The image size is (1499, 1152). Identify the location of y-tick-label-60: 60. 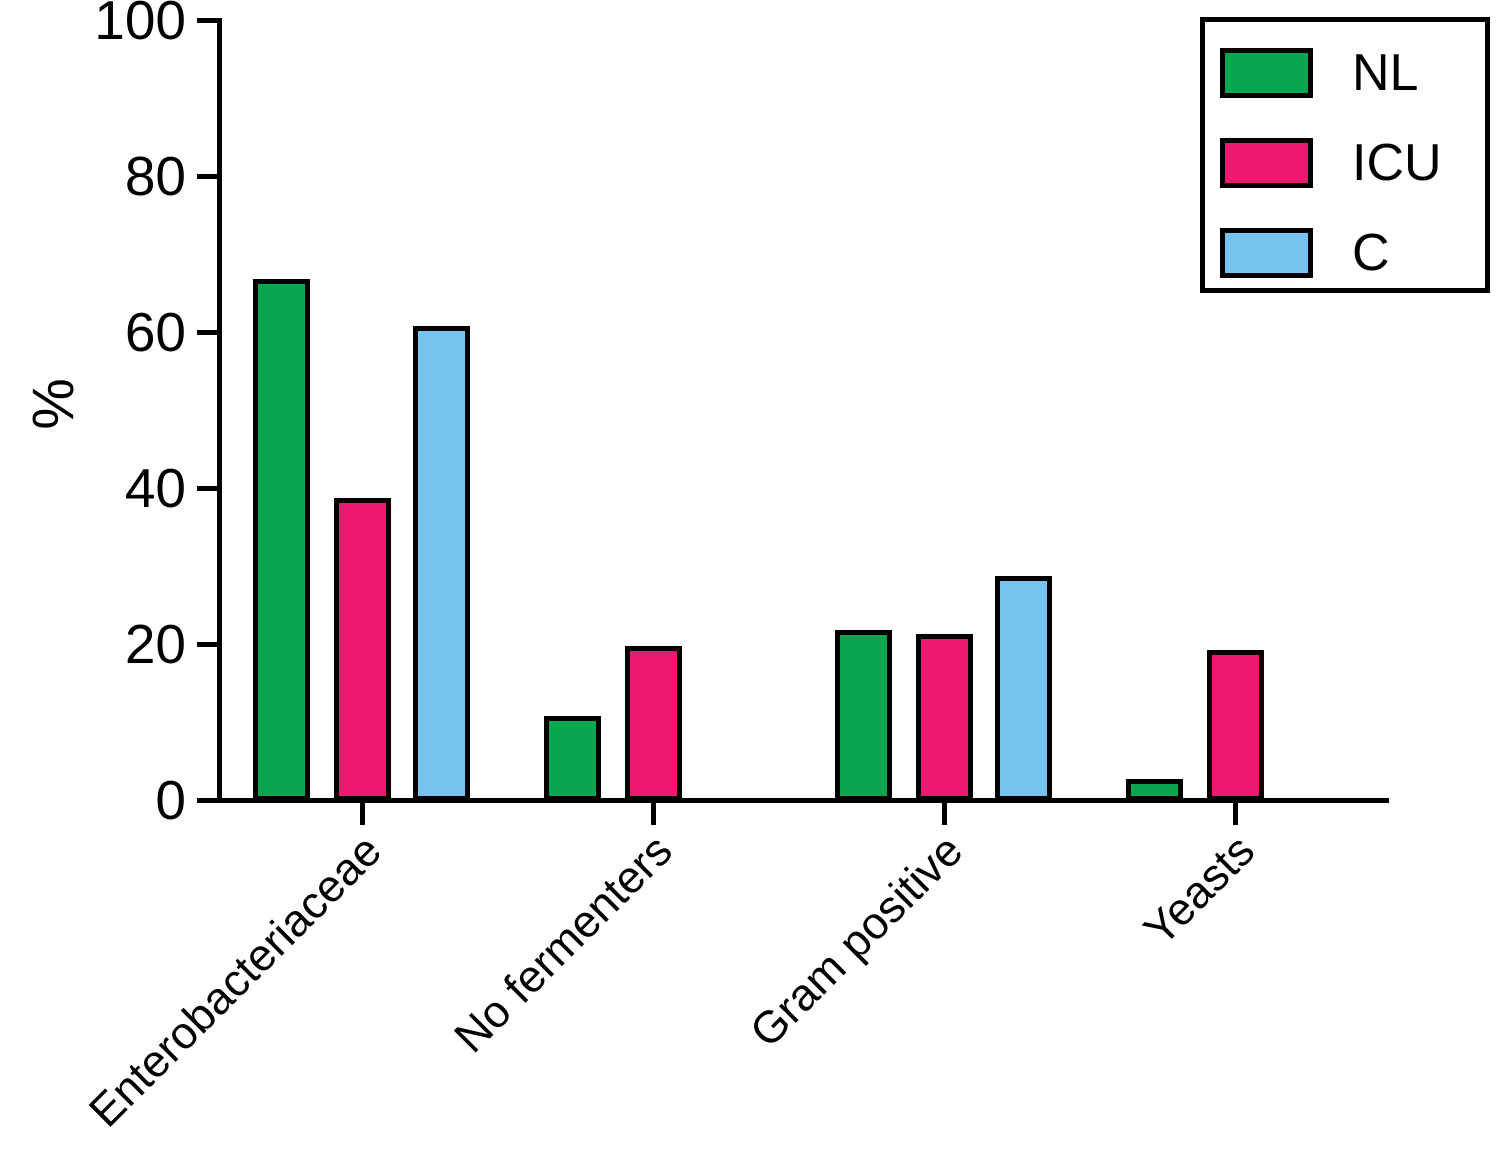
(155, 332).